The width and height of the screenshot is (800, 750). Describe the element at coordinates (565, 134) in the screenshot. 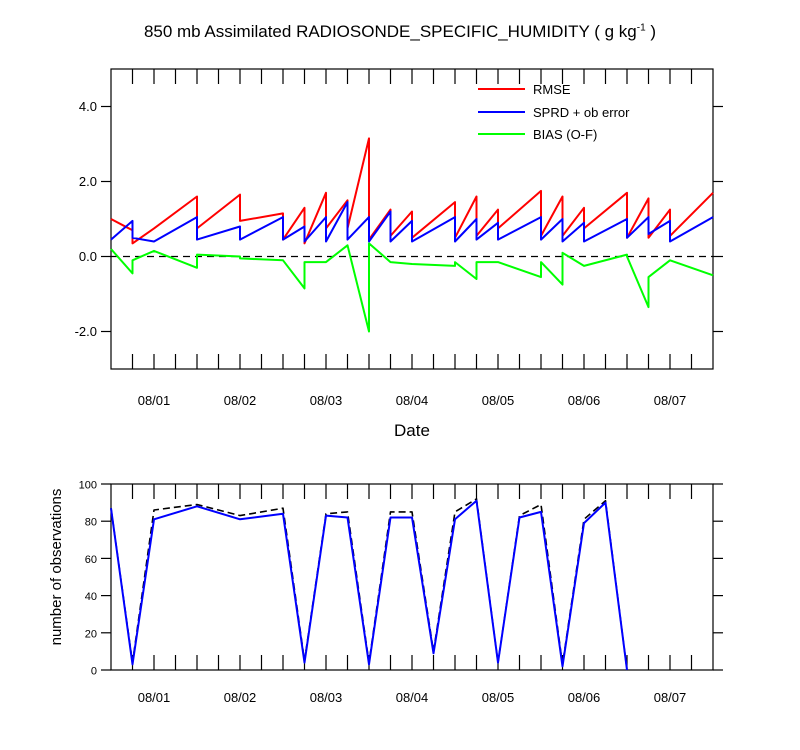

I see `legend-bias-label: BIAS (O-F)` at that location.